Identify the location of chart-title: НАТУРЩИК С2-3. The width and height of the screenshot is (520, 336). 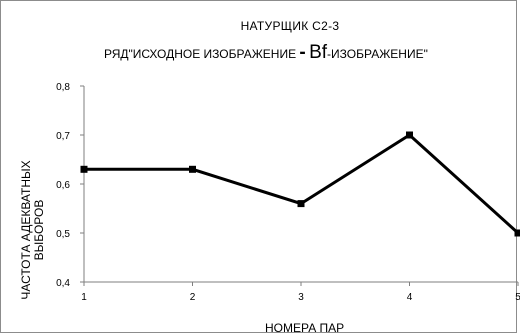
(290, 26).